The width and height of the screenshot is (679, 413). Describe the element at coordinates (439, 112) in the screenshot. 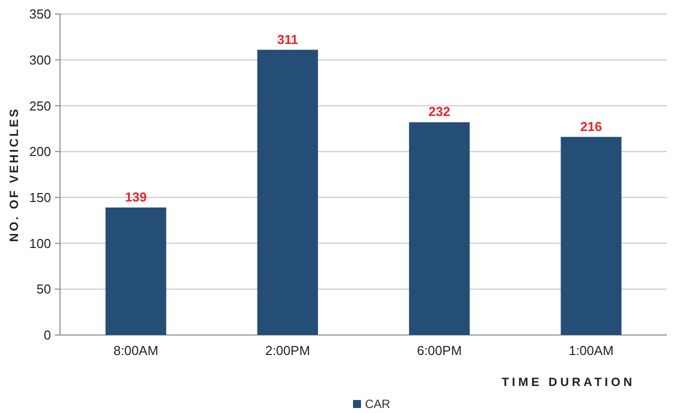

I see `data-label: 232` at that location.